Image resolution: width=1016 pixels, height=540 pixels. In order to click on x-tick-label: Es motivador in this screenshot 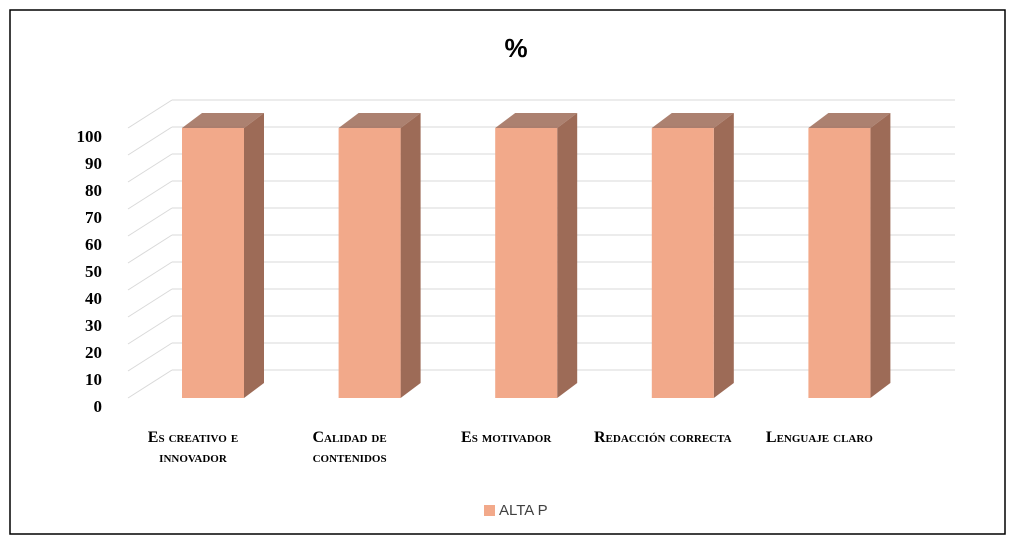, I will do `click(506, 437)`.